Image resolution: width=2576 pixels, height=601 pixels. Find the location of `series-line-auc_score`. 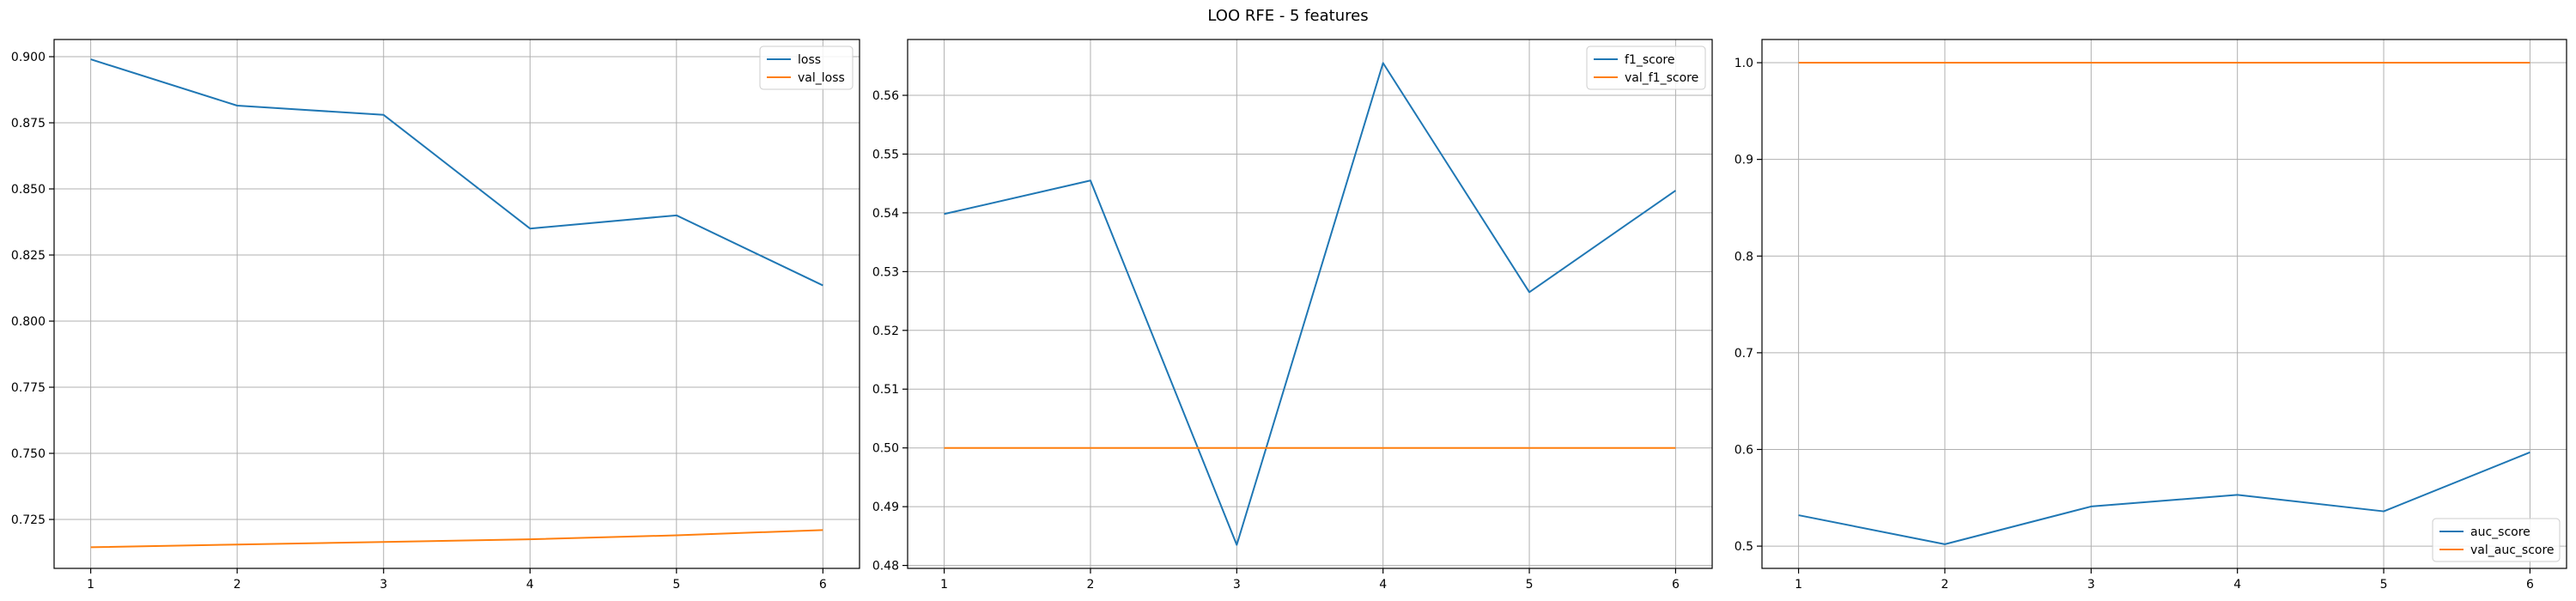

series-line-auc_score is located at coordinates (2164, 498).